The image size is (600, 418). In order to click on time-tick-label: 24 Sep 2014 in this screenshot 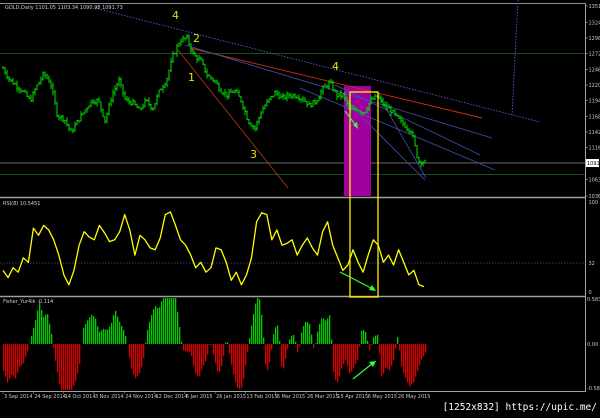, I will do `click(50, 397)`.